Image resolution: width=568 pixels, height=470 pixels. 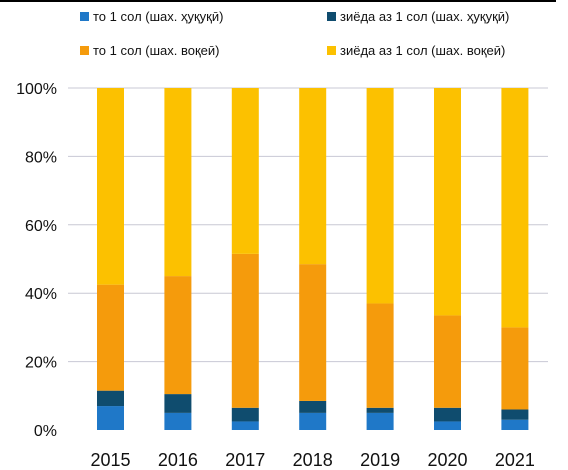 I want to click on y-tick-label: 20%, so click(x=41, y=363).